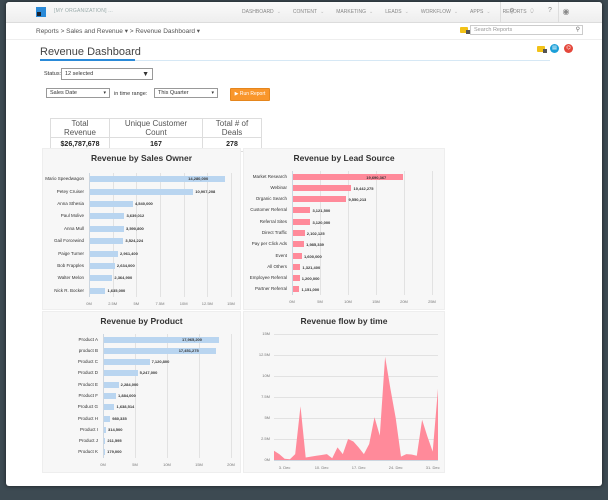  Describe the element at coordinates (88, 429) in the screenshot. I see `category-label: Product I` at that location.